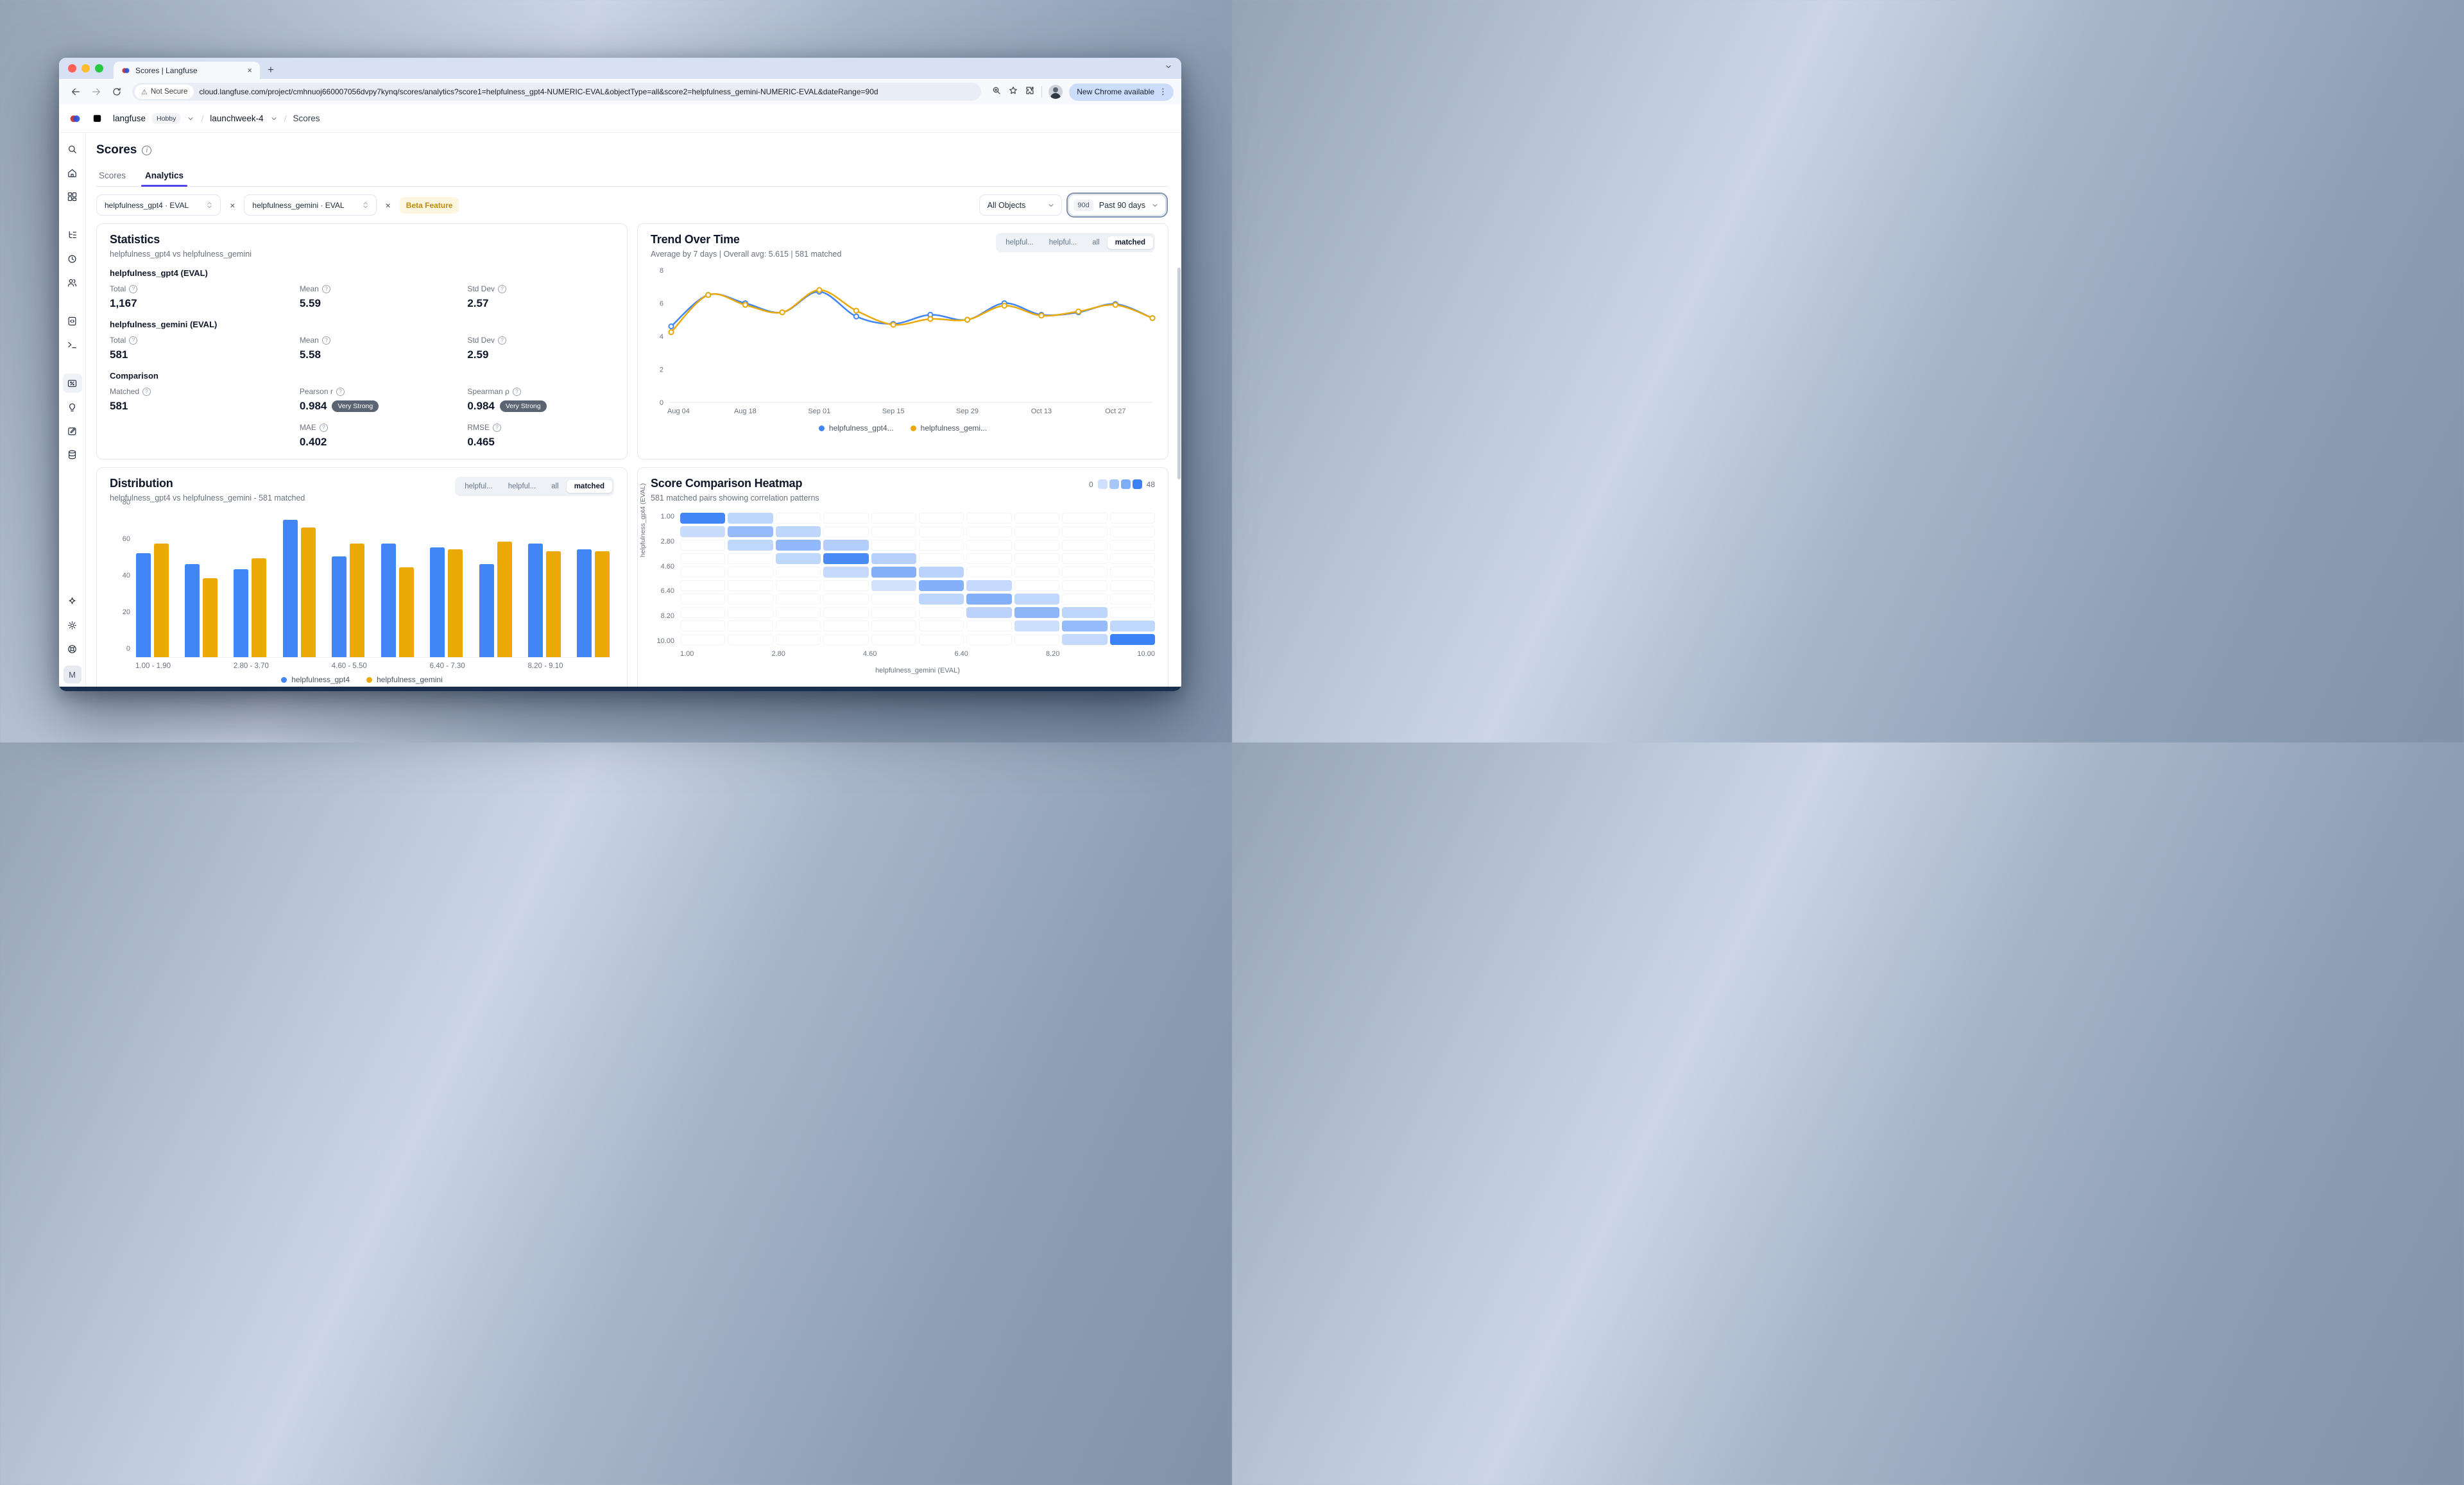 The image size is (2464, 1485). What do you see at coordinates (96, 92) in the screenshot?
I see `forward-button` at bounding box center [96, 92].